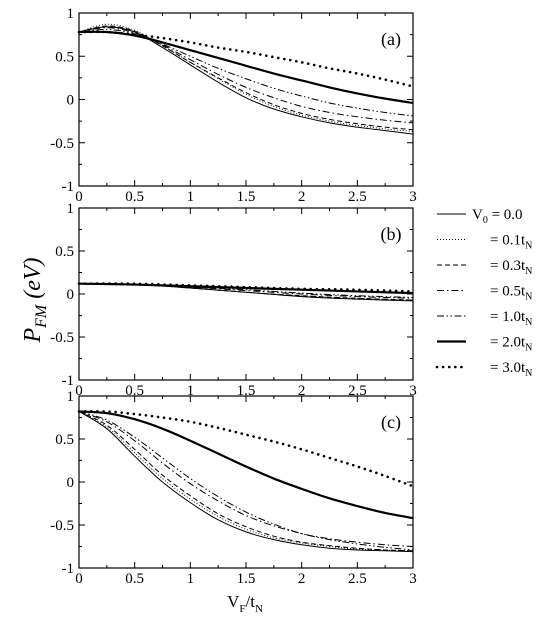 The height and width of the screenshot is (617, 550). Describe the element at coordinates (508, 241) in the screenshot. I see `legend-label-text: = 0.1t` at that location.